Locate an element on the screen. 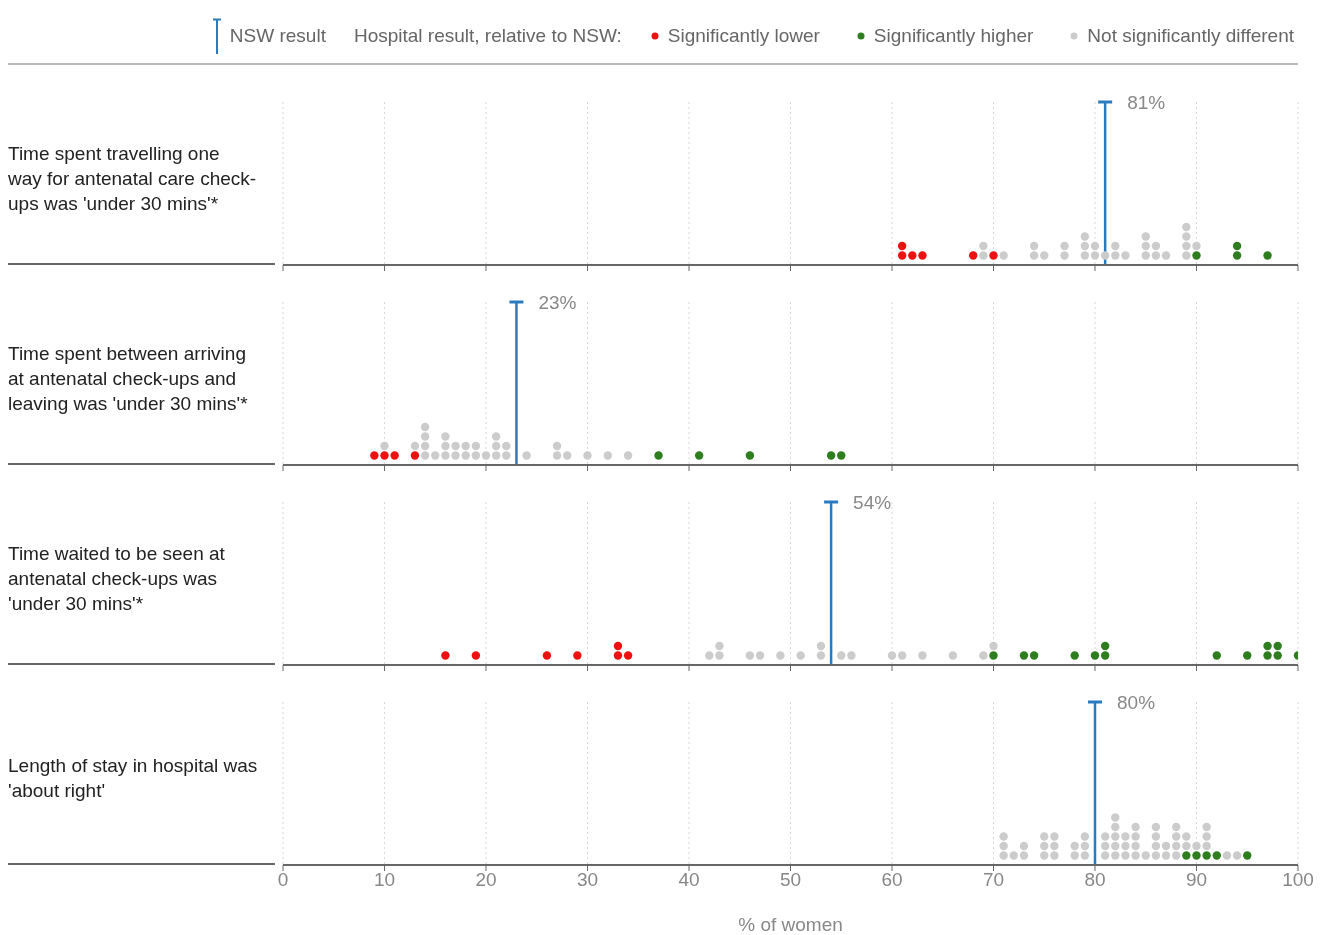 The width and height of the screenshot is (1330, 935). chart-title: Length of stay in hospital was 'about right' is located at coordinates (133, 778).